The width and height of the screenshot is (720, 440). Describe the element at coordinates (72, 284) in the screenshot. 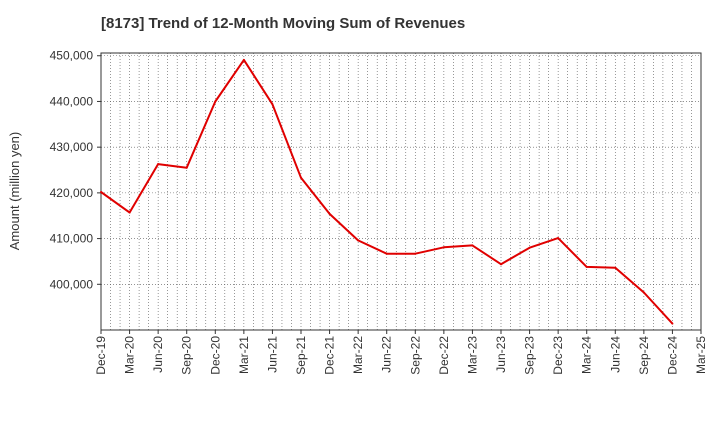

I see `y-tick-label: 400,000` at that location.